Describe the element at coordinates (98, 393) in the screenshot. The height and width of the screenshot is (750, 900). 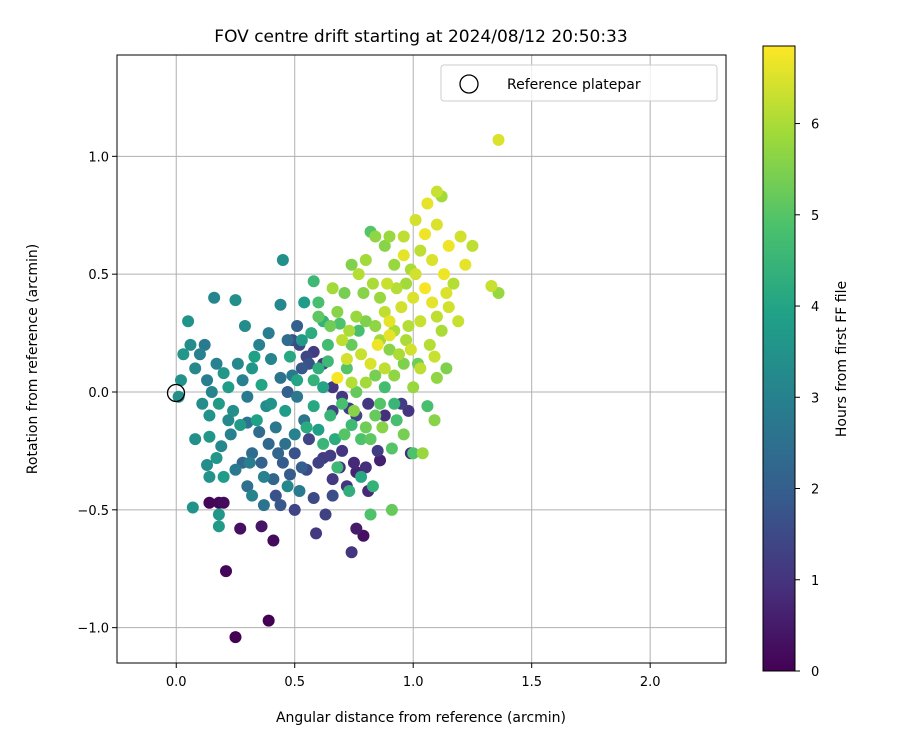
I see `y-tick-label: 0.0` at that location.